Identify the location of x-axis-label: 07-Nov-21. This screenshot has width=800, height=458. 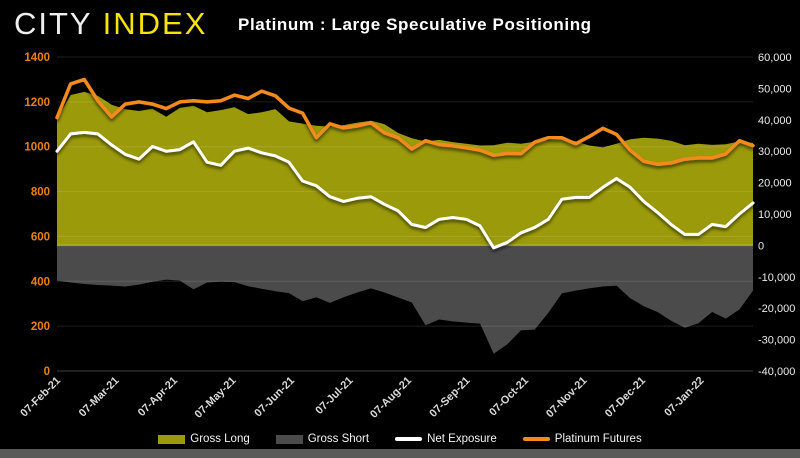
(567, 398).